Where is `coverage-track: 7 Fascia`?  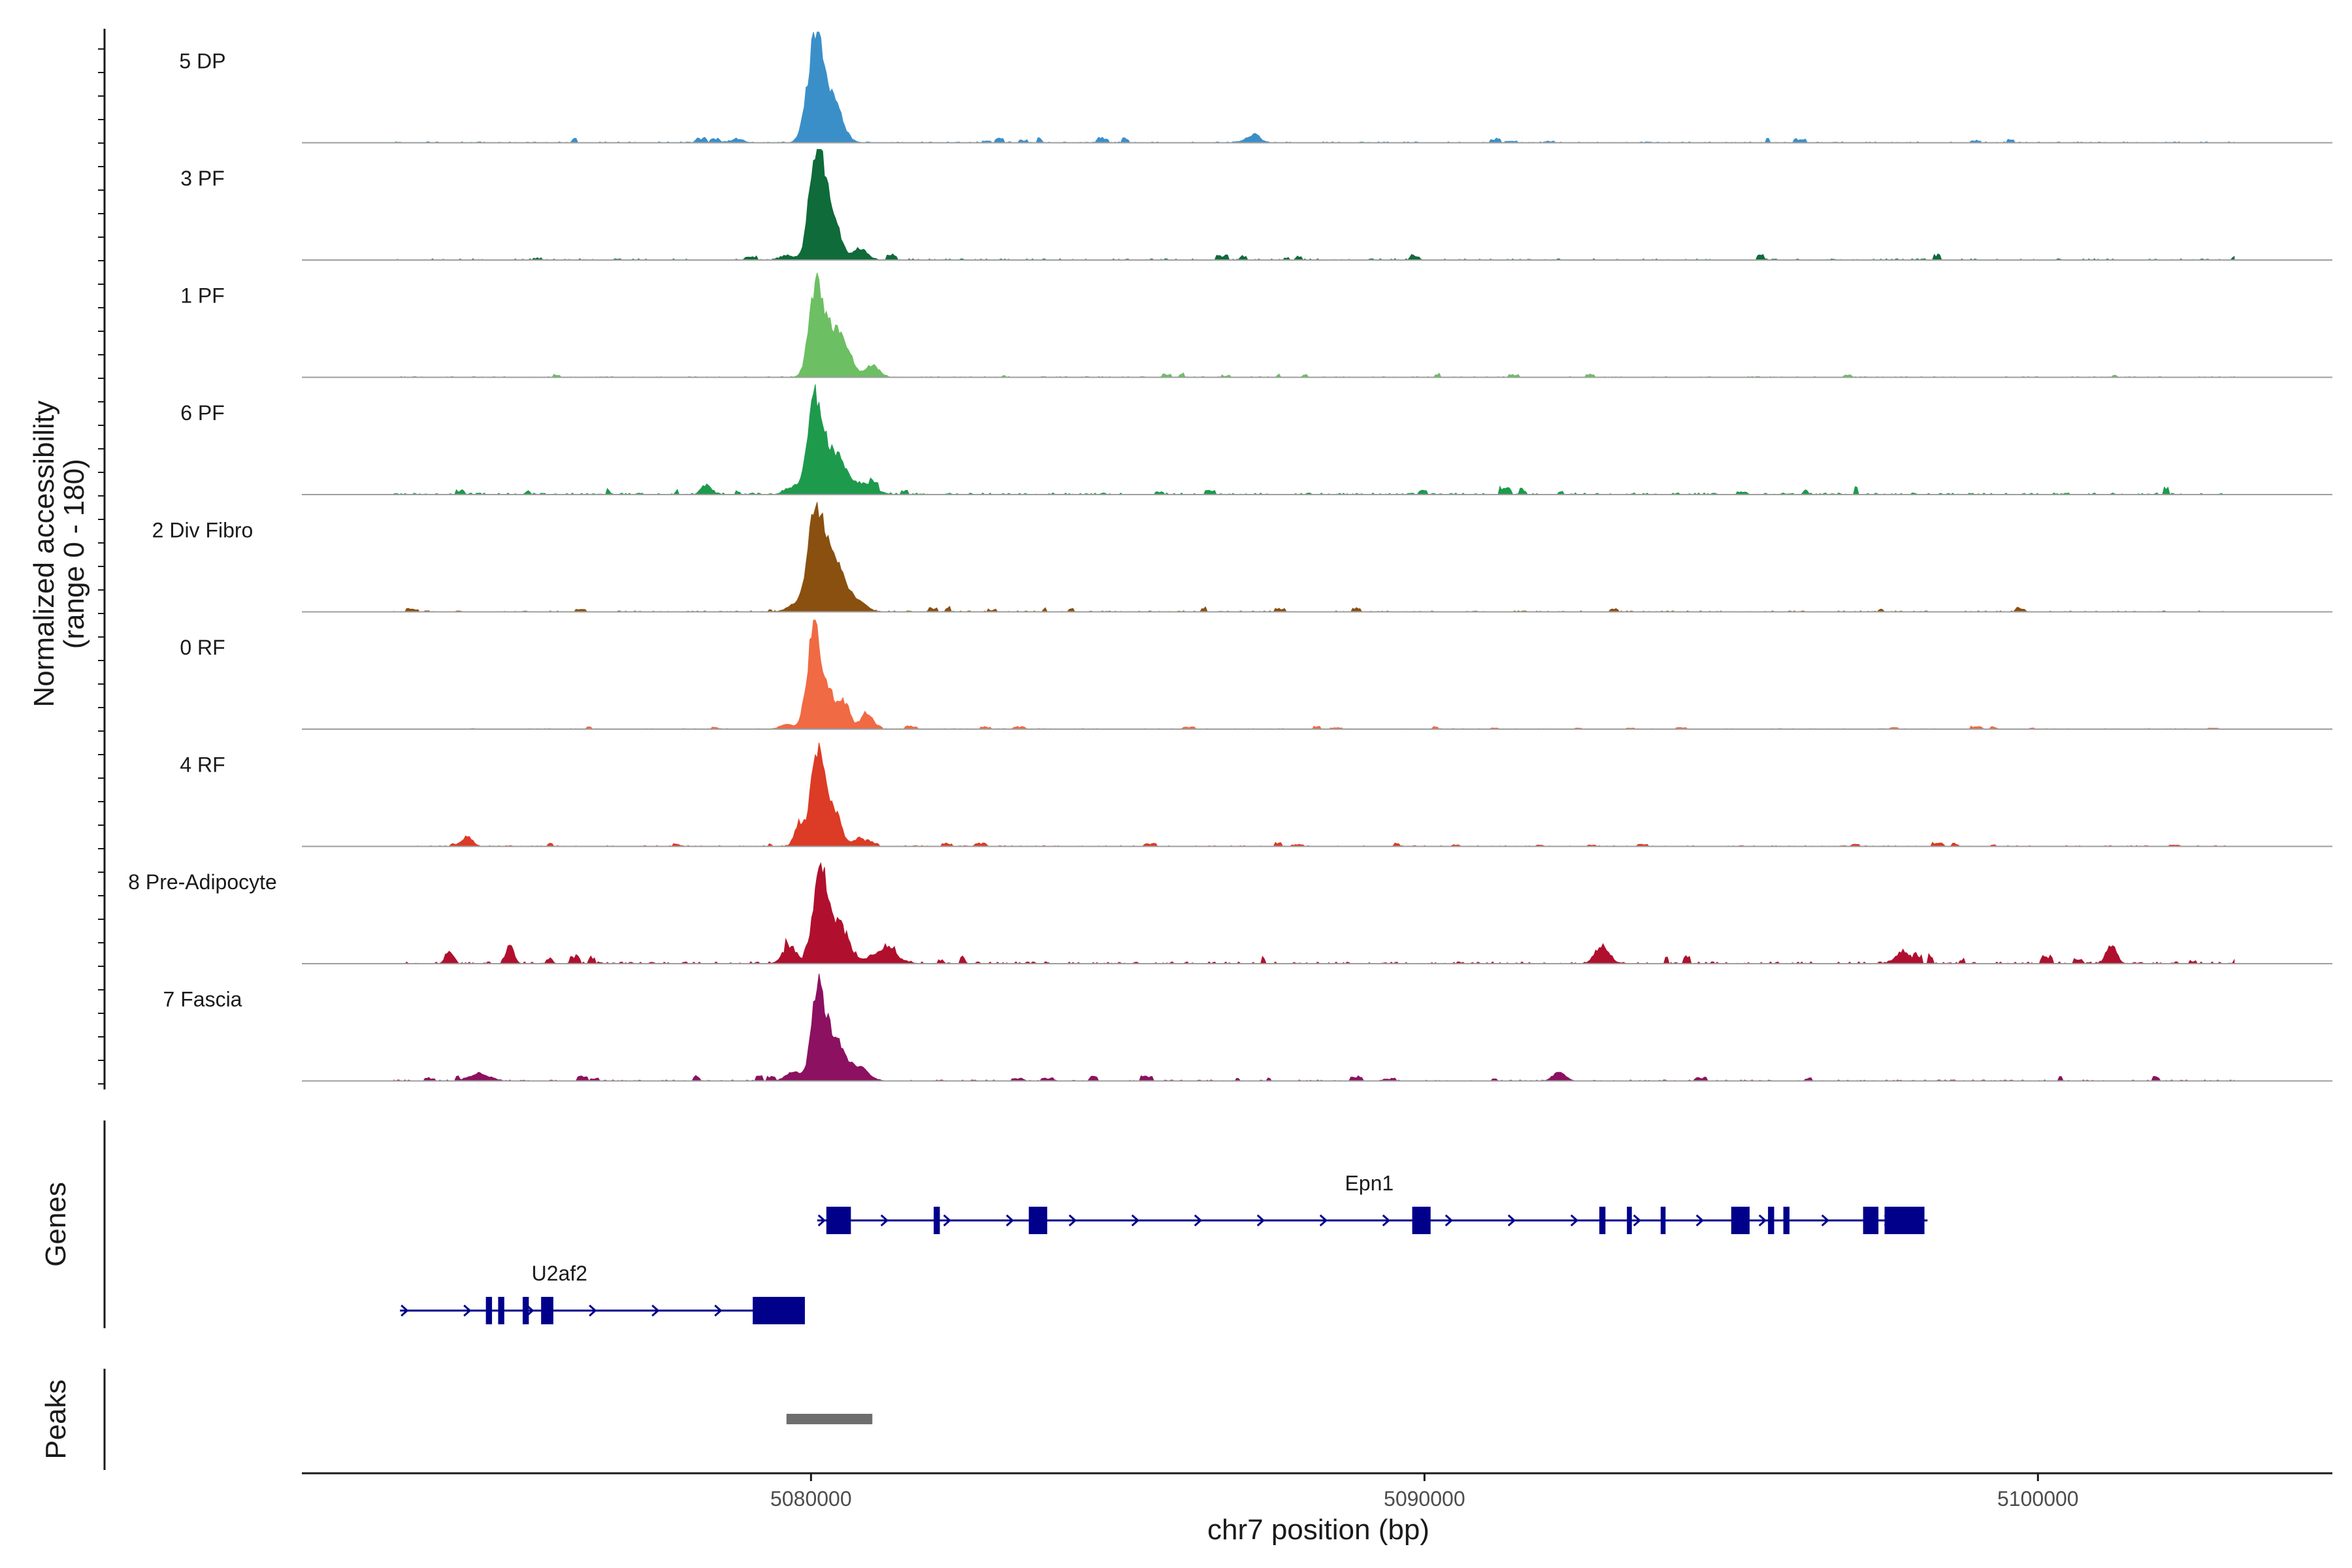 coverage-track: 7 Fascia is located at coordinates (1247, 1027).